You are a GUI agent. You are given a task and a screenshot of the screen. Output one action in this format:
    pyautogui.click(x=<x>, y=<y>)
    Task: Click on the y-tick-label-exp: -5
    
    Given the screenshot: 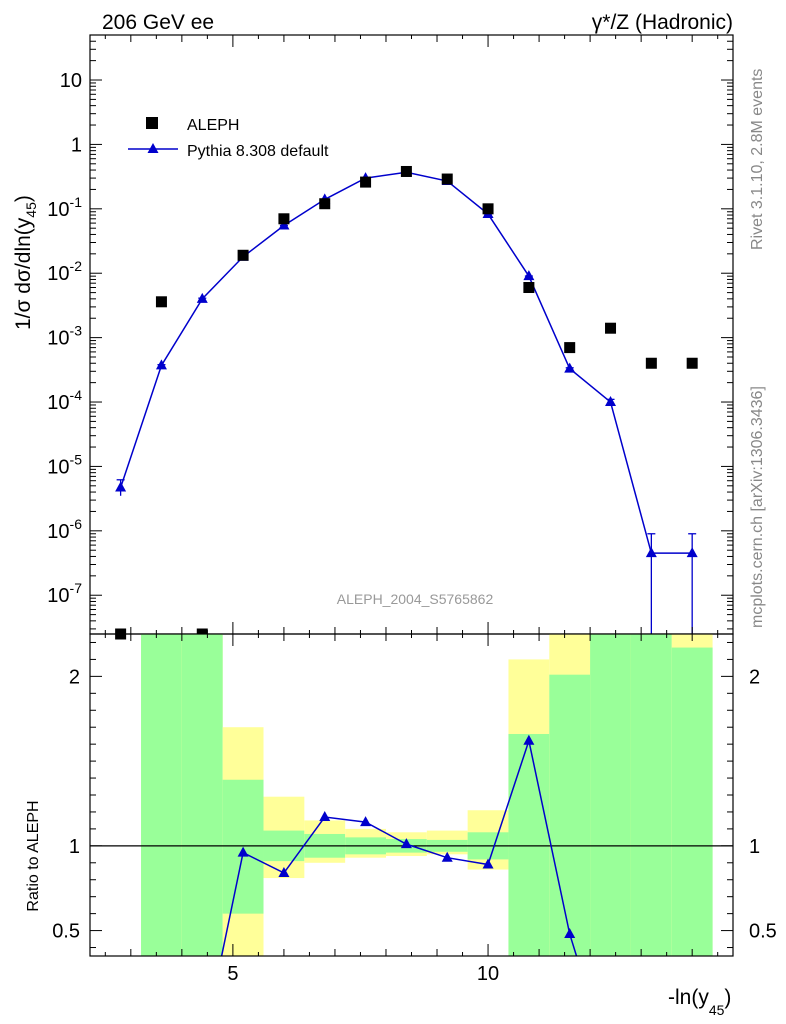 What is the action you would take?
    pyautogui.click(x=76, y=459)
    